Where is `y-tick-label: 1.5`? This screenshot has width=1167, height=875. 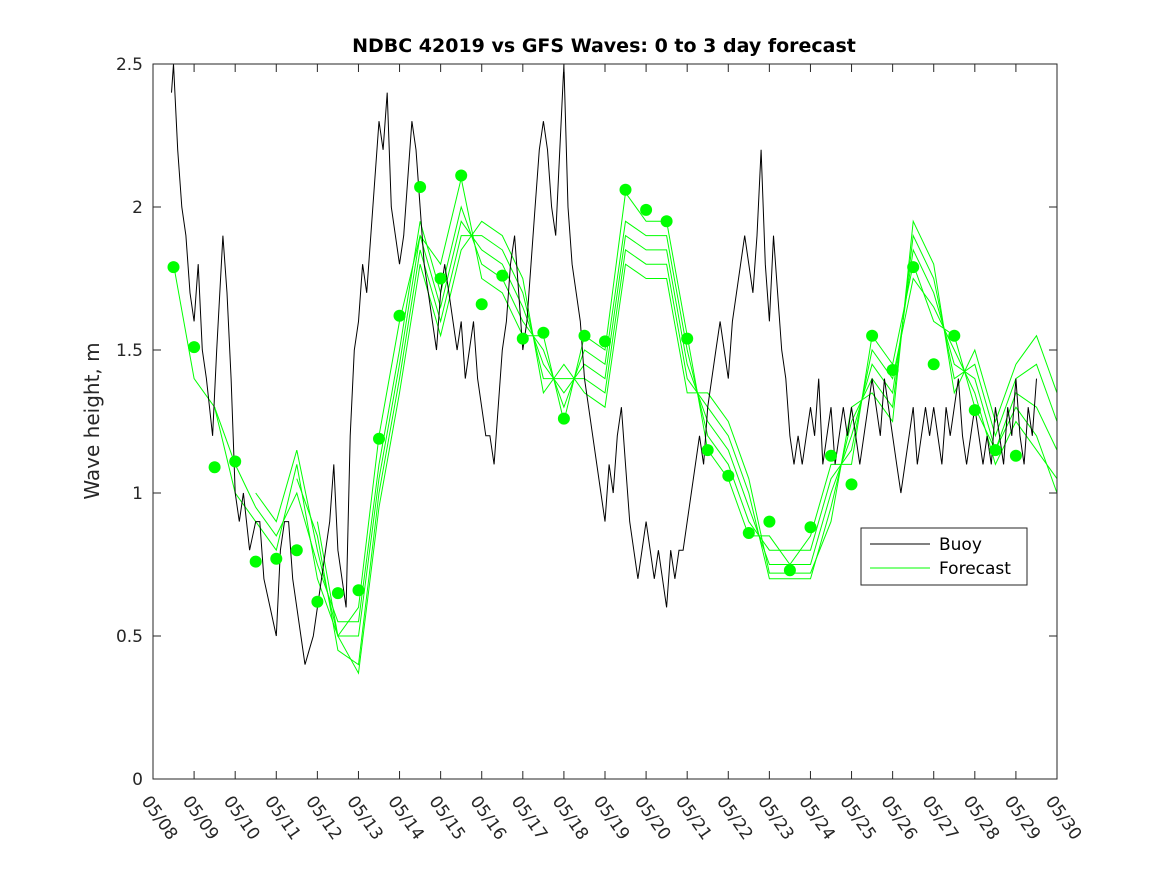 y-tick-label: 1.5 is located at coordinates (129, 351).